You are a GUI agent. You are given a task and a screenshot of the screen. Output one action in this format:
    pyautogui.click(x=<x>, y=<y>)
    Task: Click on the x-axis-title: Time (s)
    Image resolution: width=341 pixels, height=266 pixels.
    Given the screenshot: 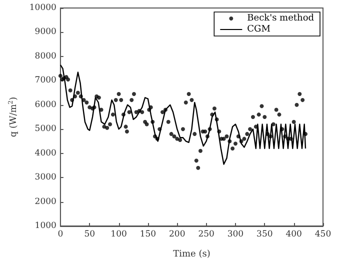 What is the action you would take?
    pyautogui.click(x=191, y=255)
    